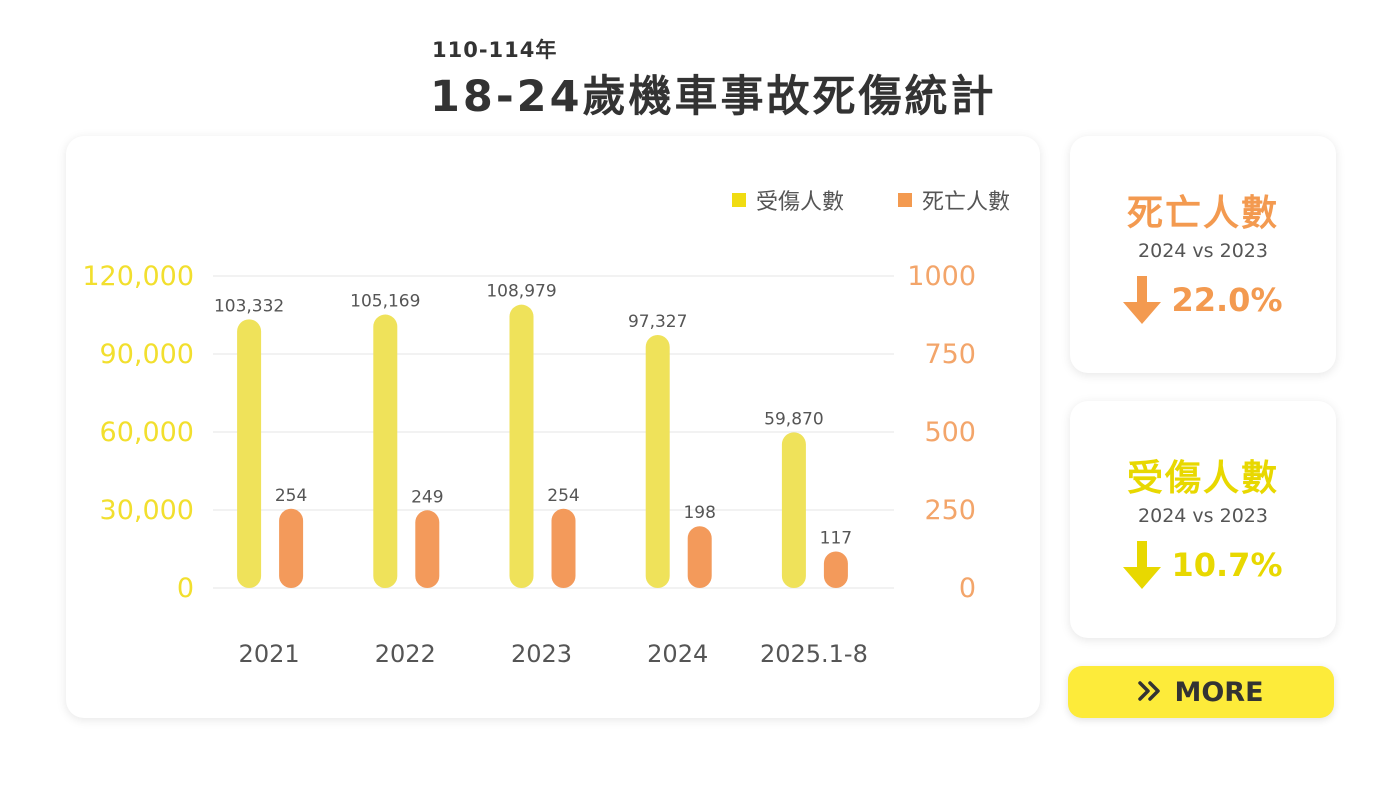 The width and height of the screenshot is (1400, 790). What do you see at coordinates (185, 588) in the screenshot?
I see `y-left-tick-label: 0` at bounding box center [185, 588].